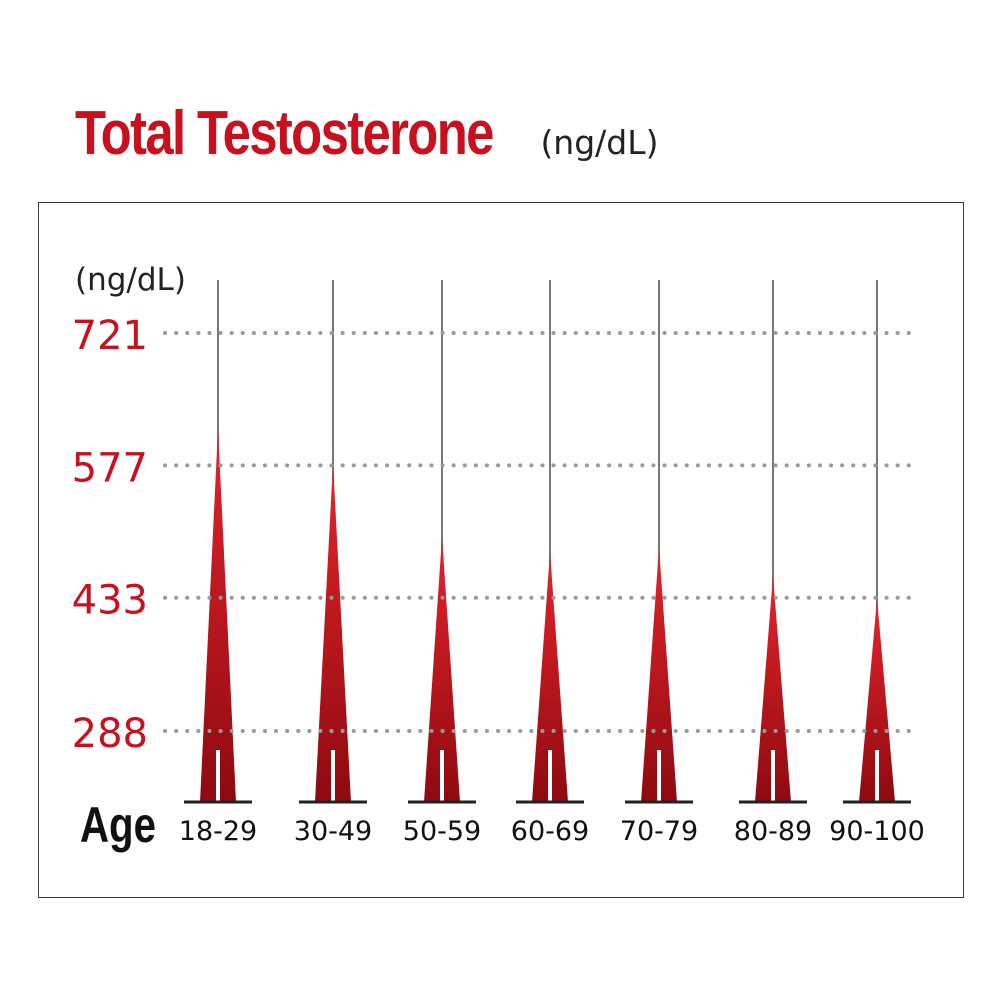 Image resolution: width=1000 pixels, height=1000 pixels. What do you see at coordinates (550, 831) in the screenshot?
I see `x-tick-label-60-69: 60-69` at bounding box center [550, 831].